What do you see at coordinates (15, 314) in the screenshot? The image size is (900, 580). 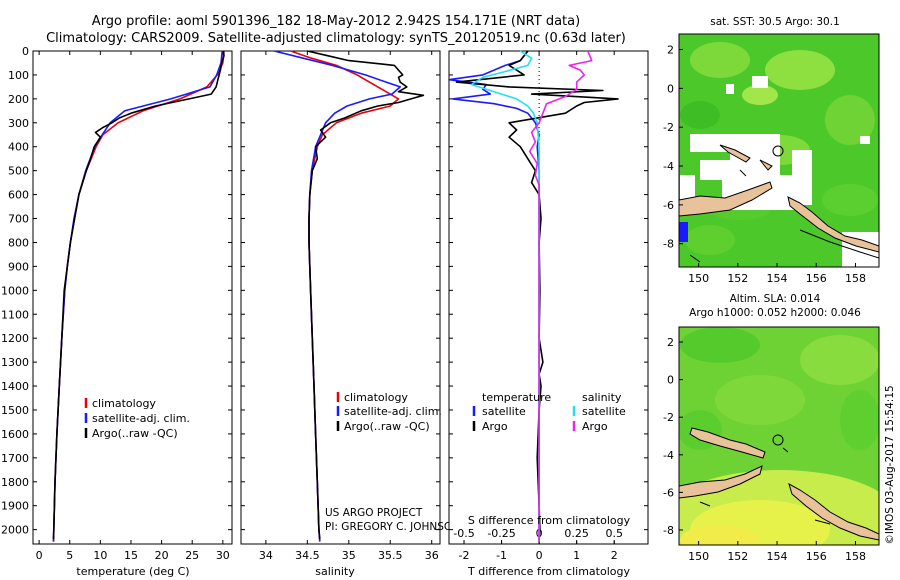 I see `depth-tick-label: 1100` at bounding box center [15, 314].